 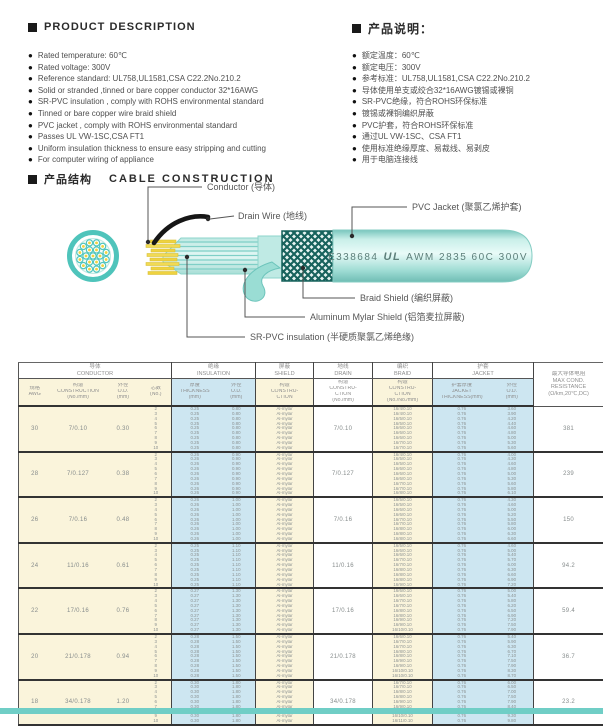 What do you see at coordinates (441, 56) in the screenshot?
I see `bullet-item: ●额定温度：60℃` at bounding box center [441, 56].